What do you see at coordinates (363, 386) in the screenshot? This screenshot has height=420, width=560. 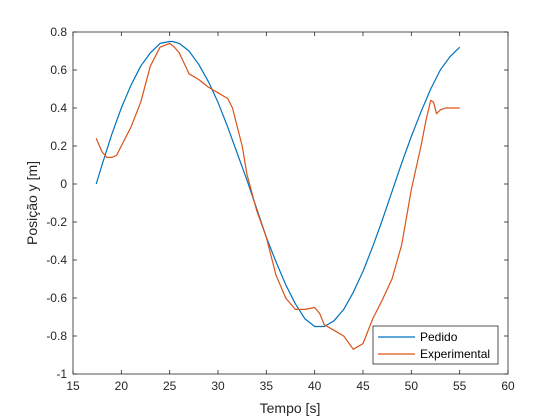 I see `x-tick-label: 45` at bounding box center [363, 386].